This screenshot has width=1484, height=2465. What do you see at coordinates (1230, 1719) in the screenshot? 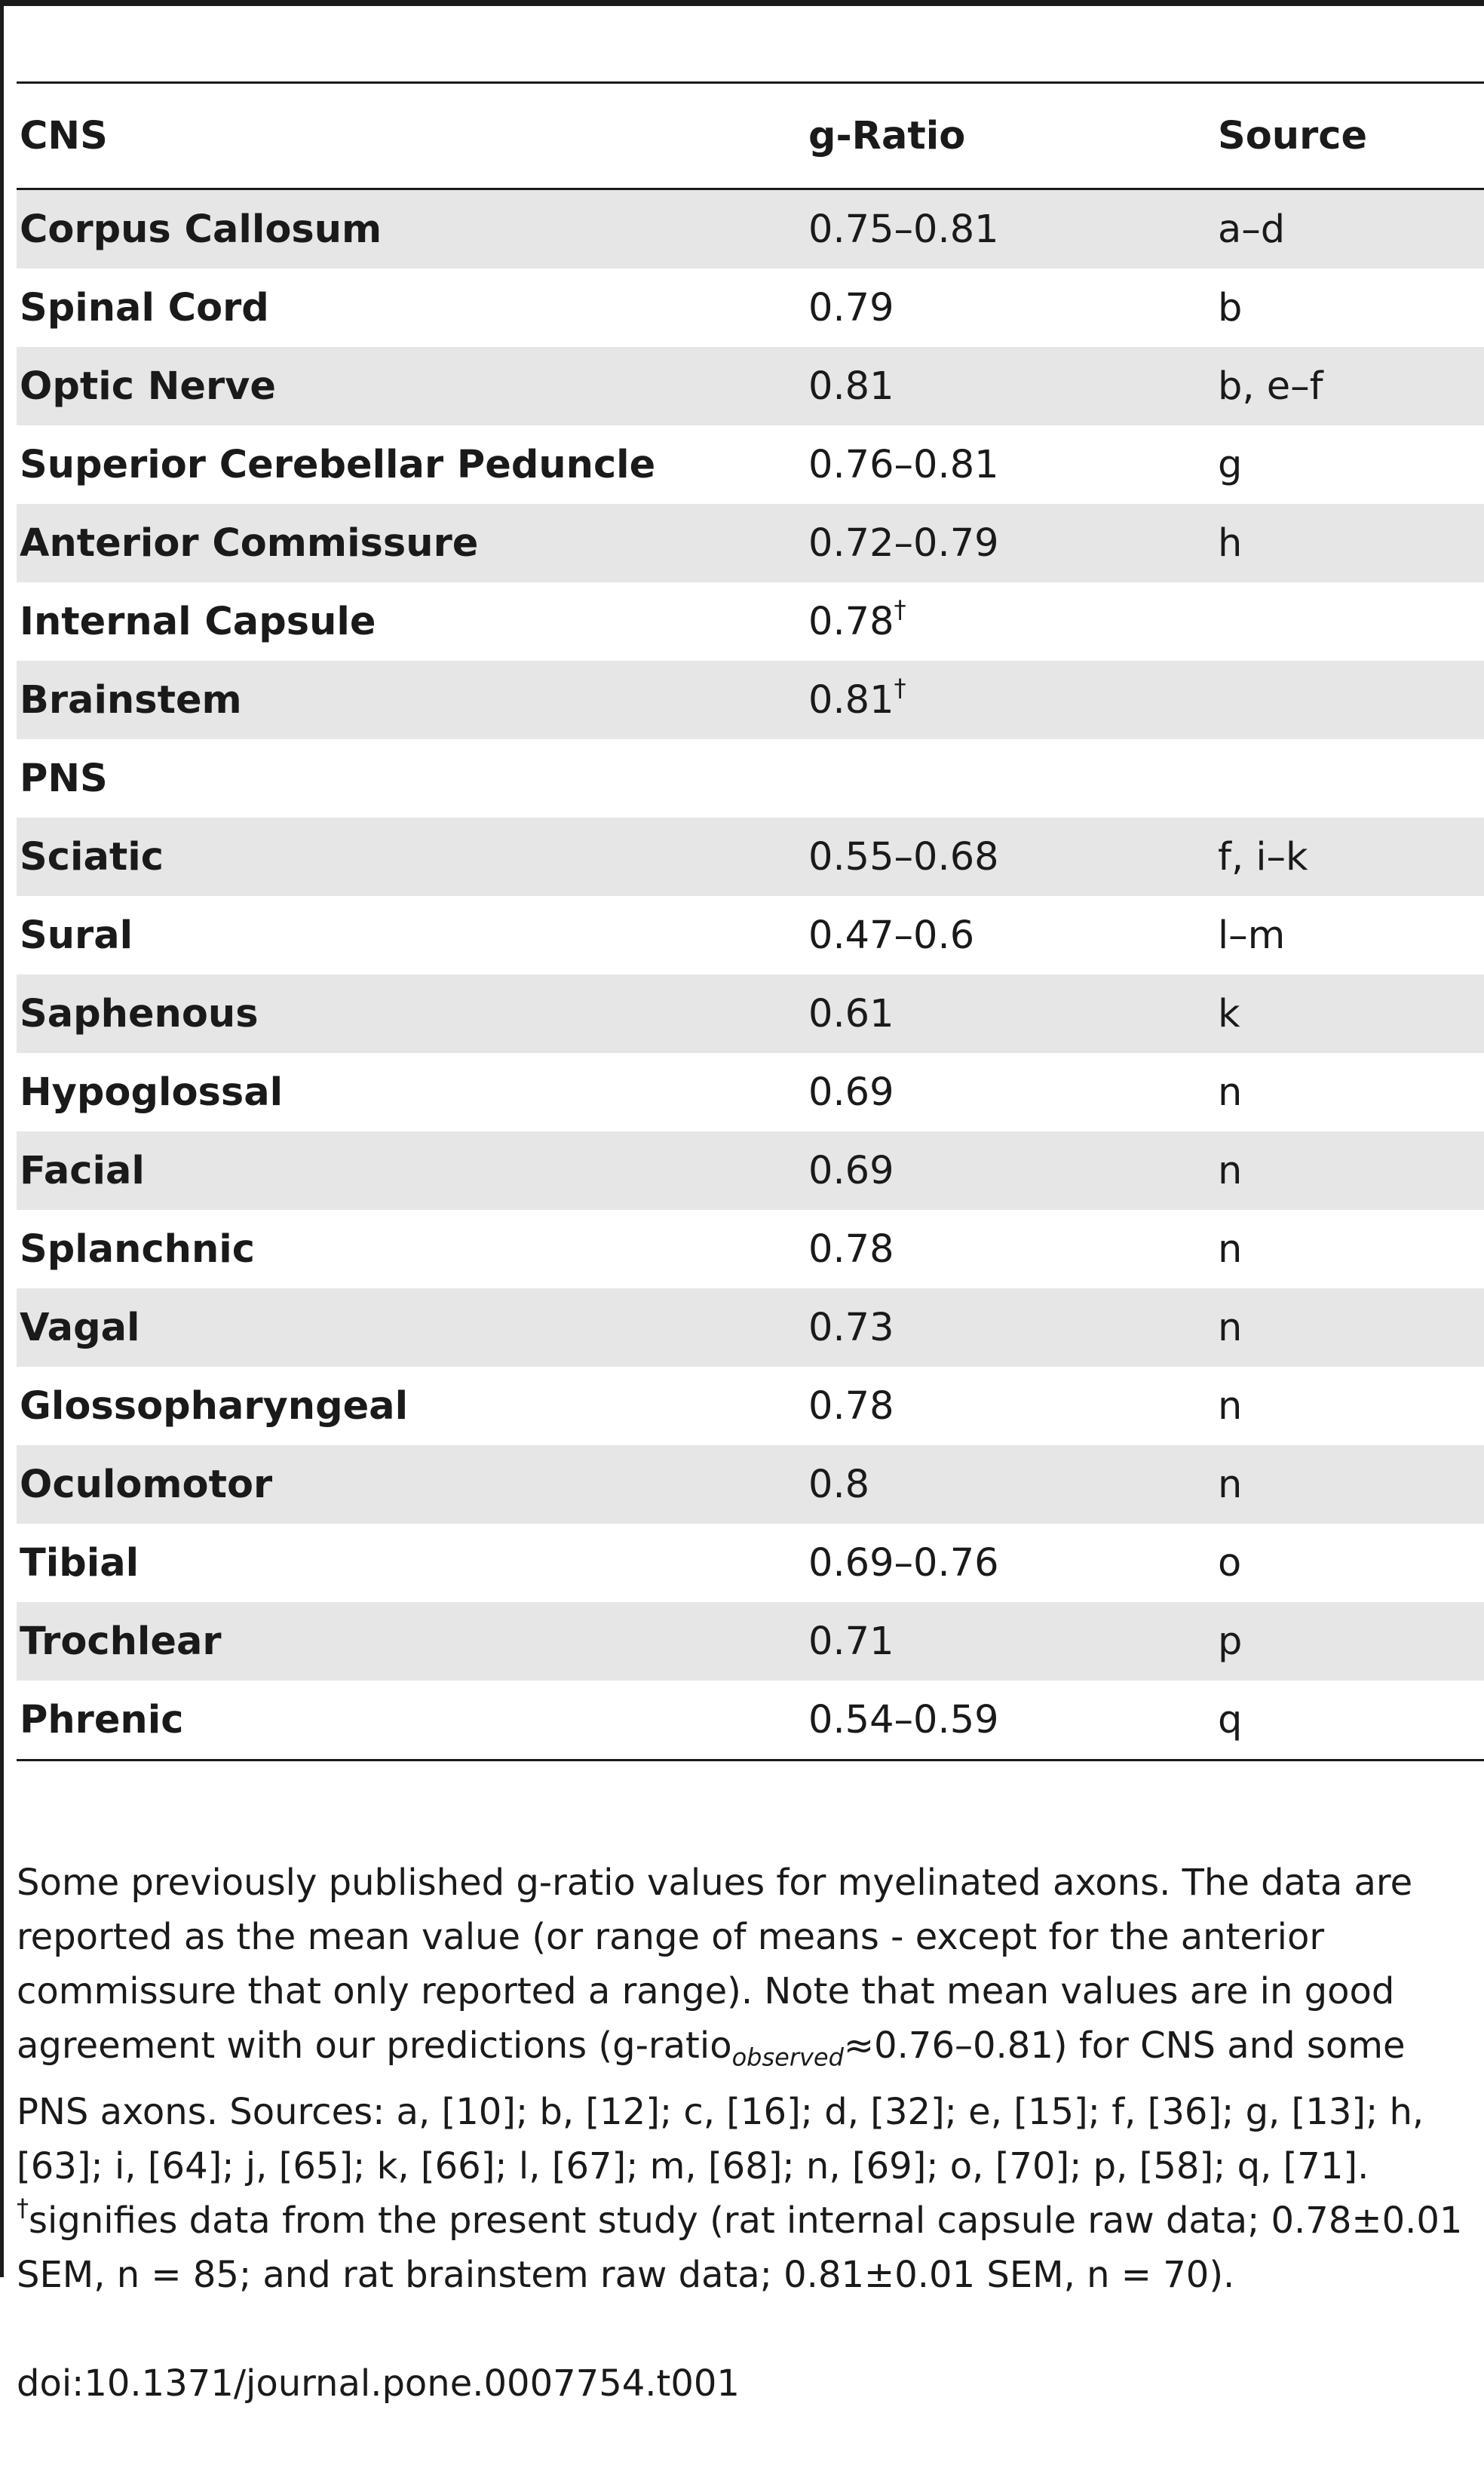
I see `cell-source: q` at bounding box center [1230, 1719].